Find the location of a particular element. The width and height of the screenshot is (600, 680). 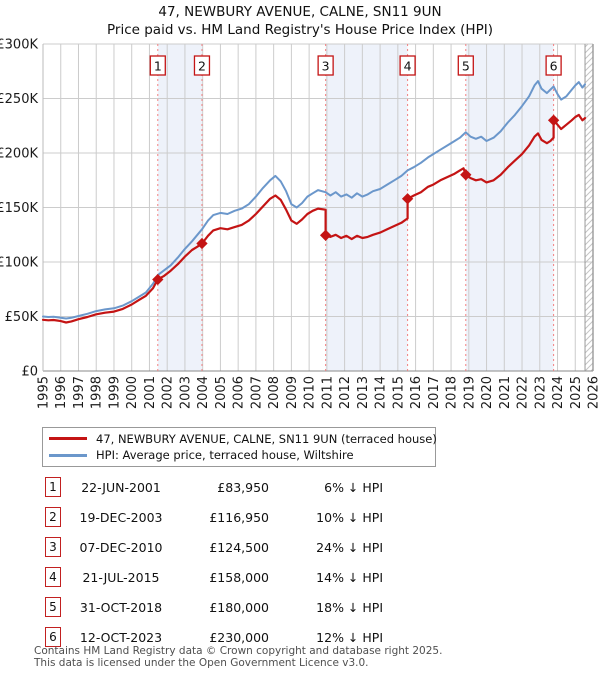

x-axis-label: 2024 is located at coordinates (558, 392).